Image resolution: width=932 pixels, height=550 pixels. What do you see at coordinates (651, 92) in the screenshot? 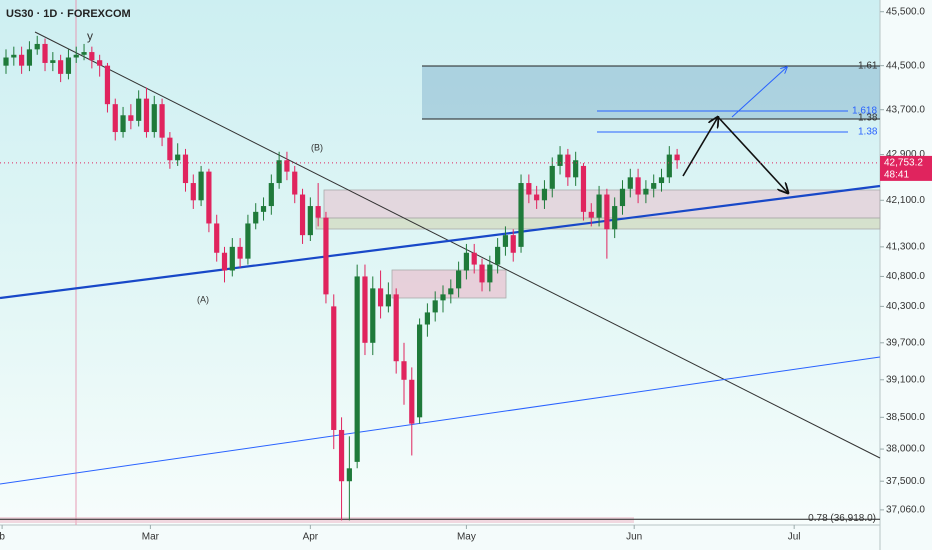
I see `target-zone` at bounding box center [651, 92].